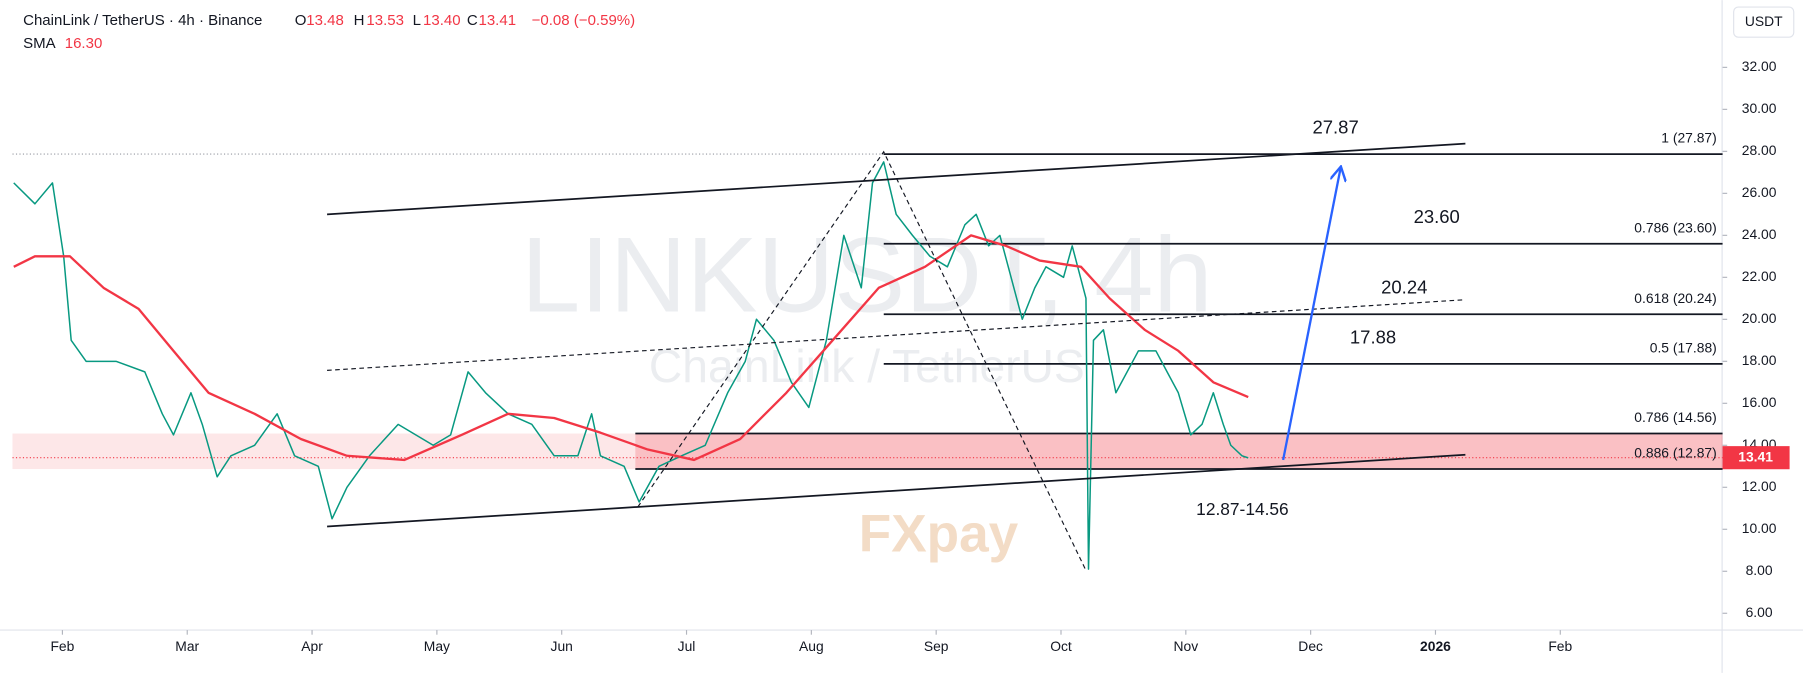 This screenshot has width=1803, height=673. Describe the element at coordinates (1242, 509) in the screenshot. I see `zone-label: 12.87-14.56` at that location.